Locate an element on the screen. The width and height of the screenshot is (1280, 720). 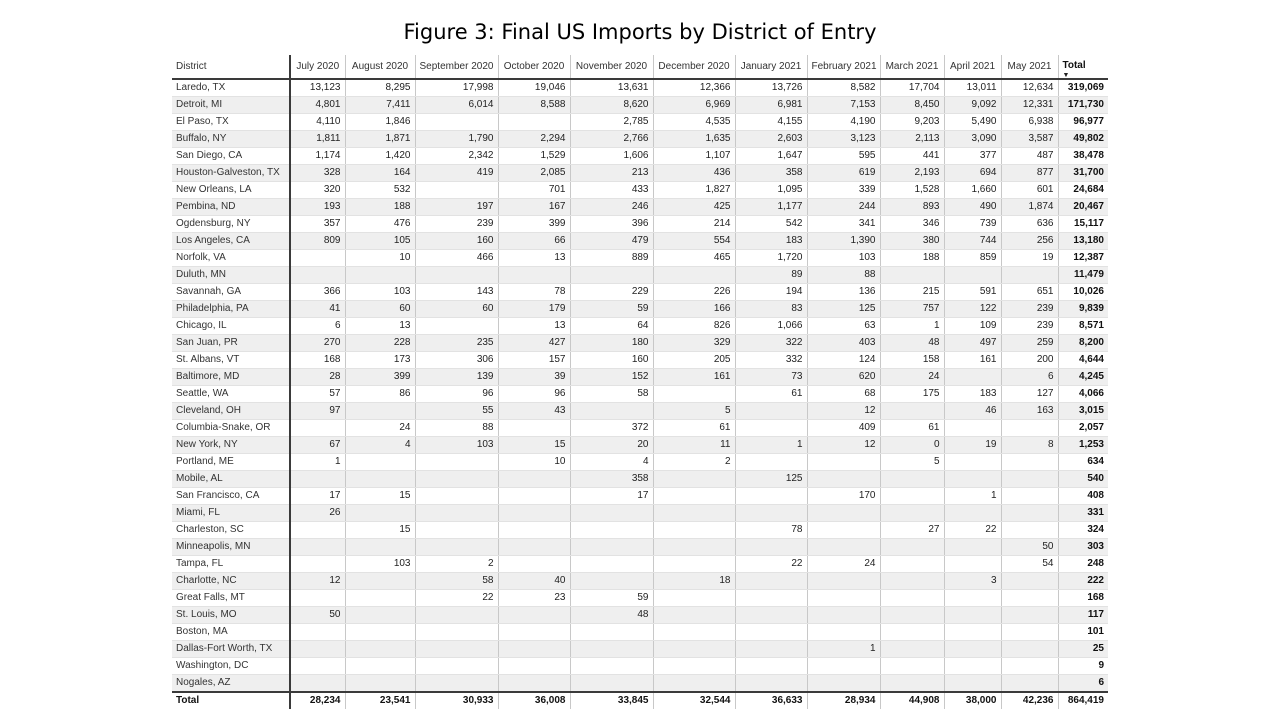
district-cell: Chicago, IL is located at coordinates (231, 326).